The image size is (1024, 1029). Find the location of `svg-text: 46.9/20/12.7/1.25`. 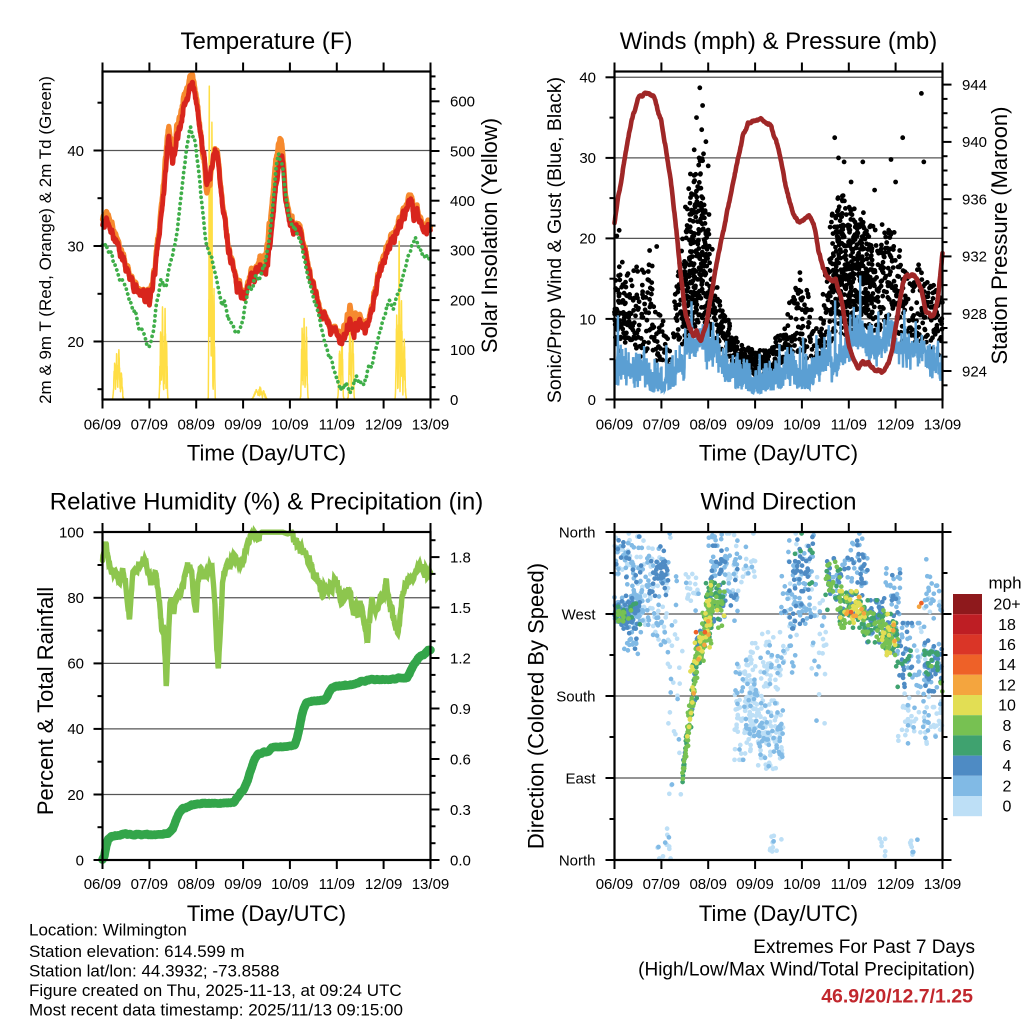

svg-text: 46.9/20/12.7/1.25 is located at coordinates (897, 997).